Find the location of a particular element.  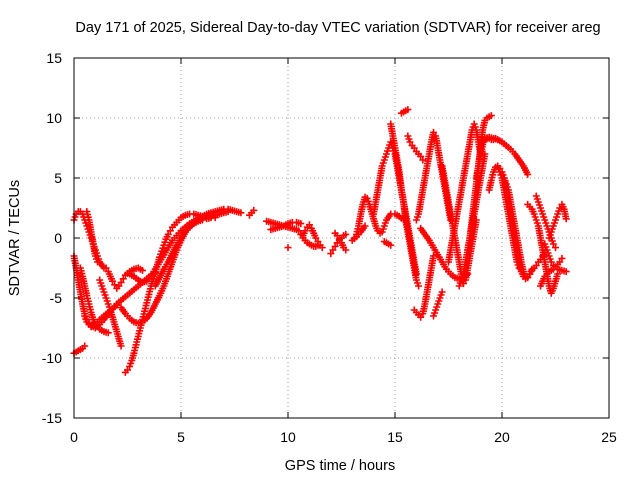

y-tick-label: 5 is located at coordinates (58, 178).